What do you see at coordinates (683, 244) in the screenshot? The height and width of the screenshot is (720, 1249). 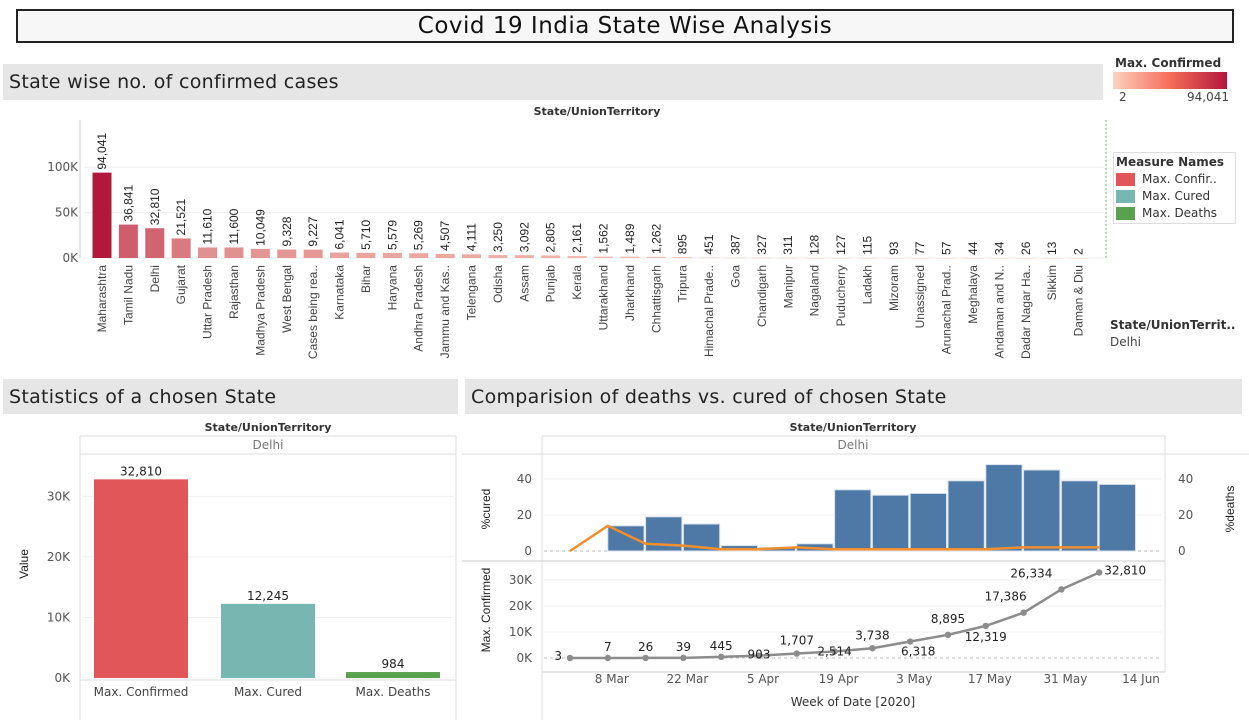 I see `chart1-value-label: 895` at bounding box center [683, 244].